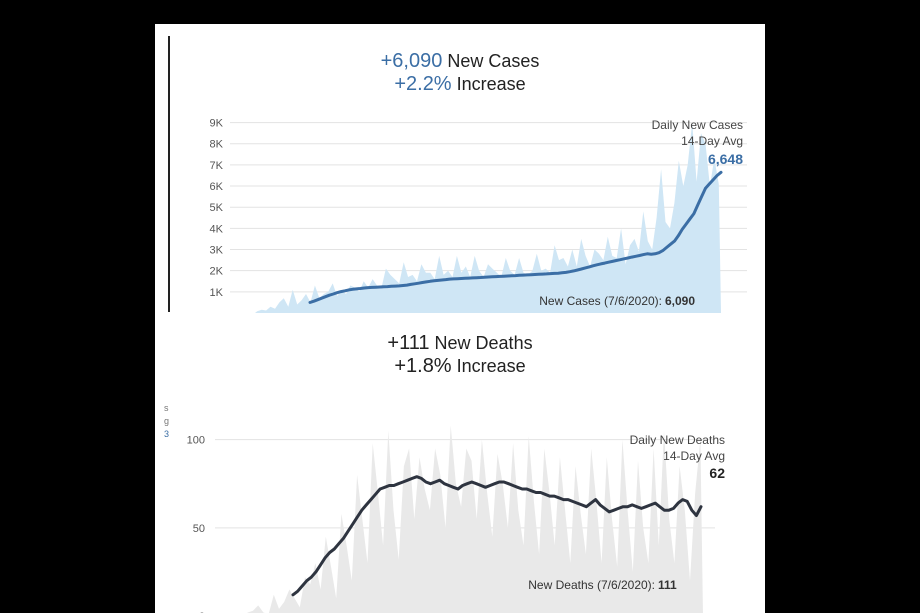  I want to click on deaths-headline-label: New Deaths, so click(483, 343).